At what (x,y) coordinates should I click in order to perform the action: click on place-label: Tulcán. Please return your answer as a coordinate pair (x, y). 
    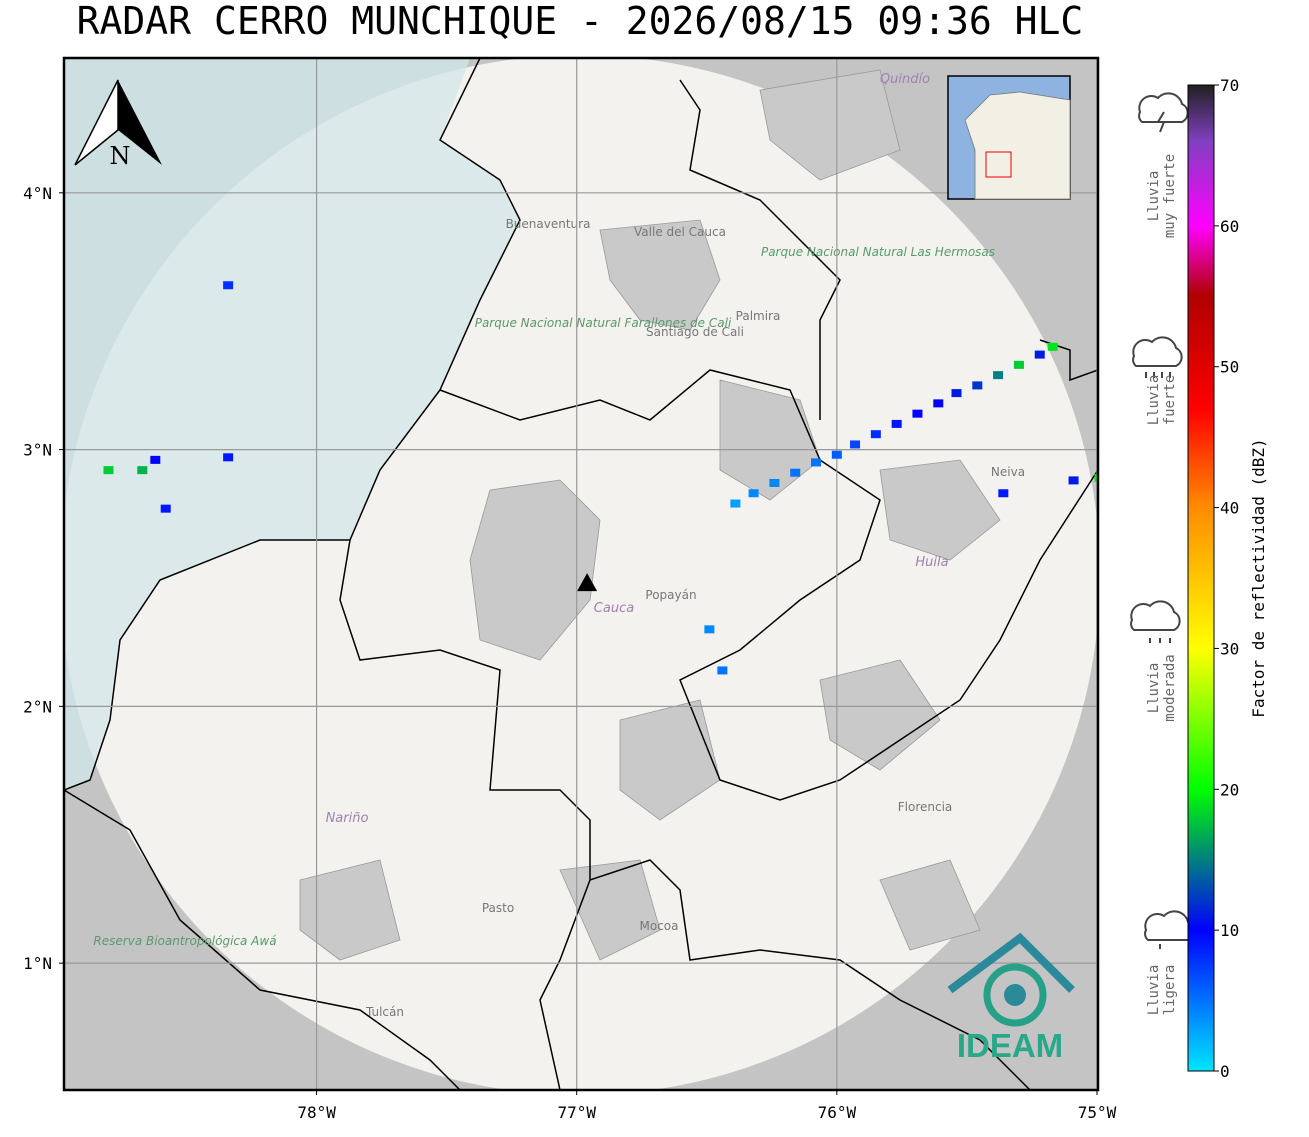
    Looking at the image, I should click on (384, 1012).